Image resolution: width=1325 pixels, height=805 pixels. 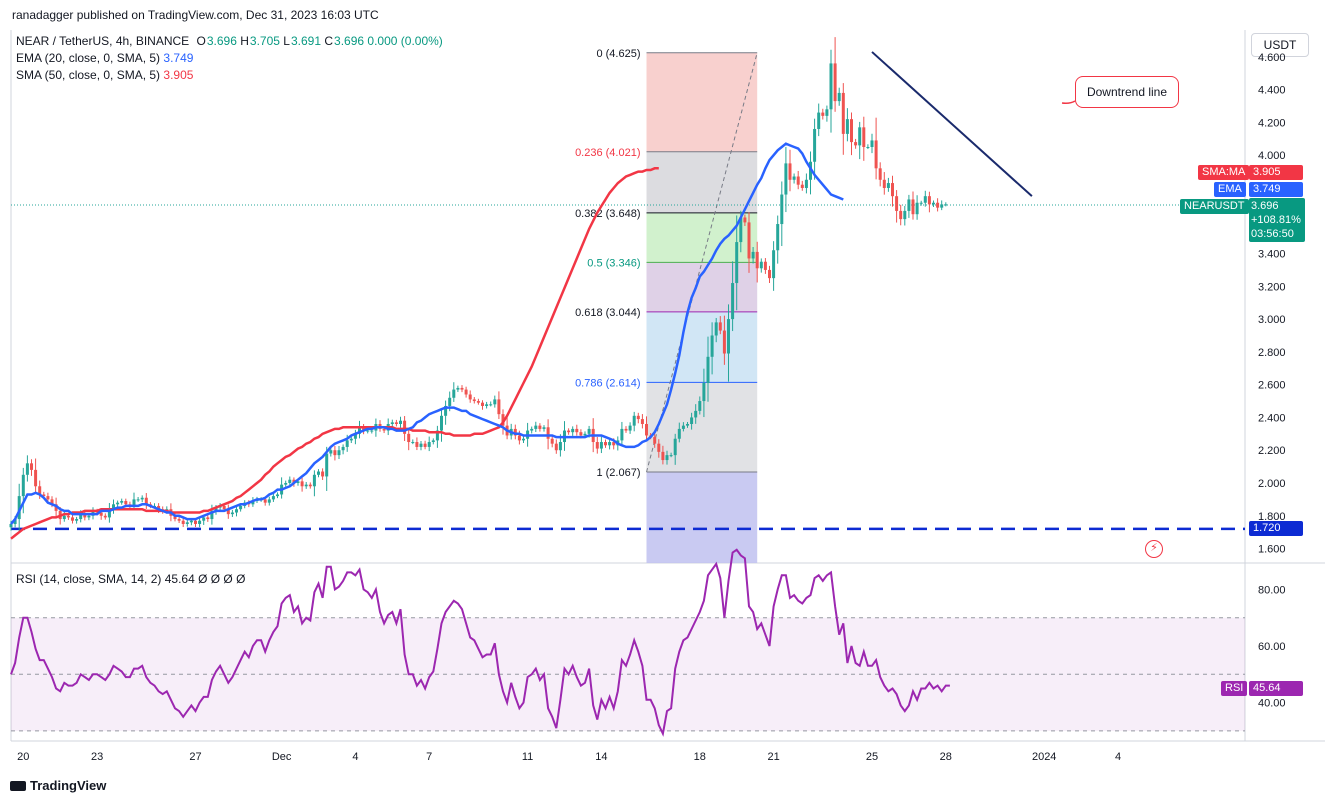 What do you see at coordinates (1272, 234) in the screenshot?
I see `bar-countdown: 03:56:50` at bounding box center [1272, 234].